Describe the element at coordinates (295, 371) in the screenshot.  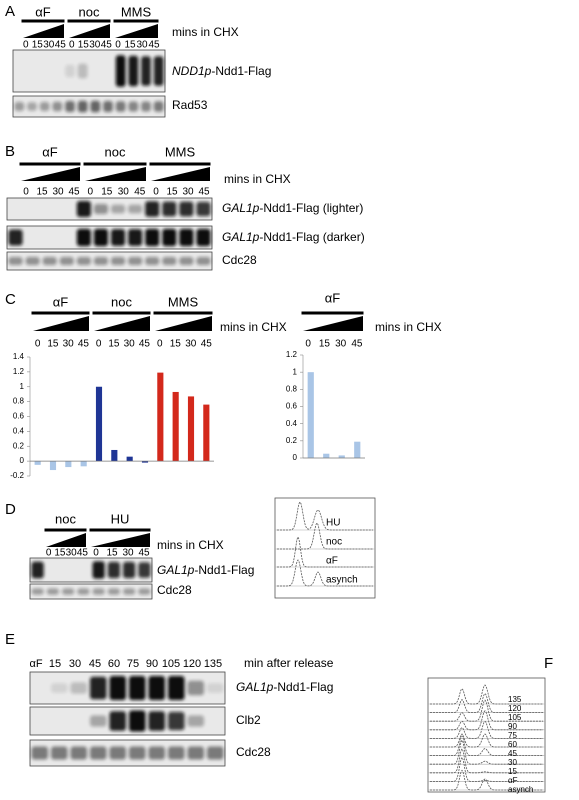
I see `y-tick-label: 1` at that location.